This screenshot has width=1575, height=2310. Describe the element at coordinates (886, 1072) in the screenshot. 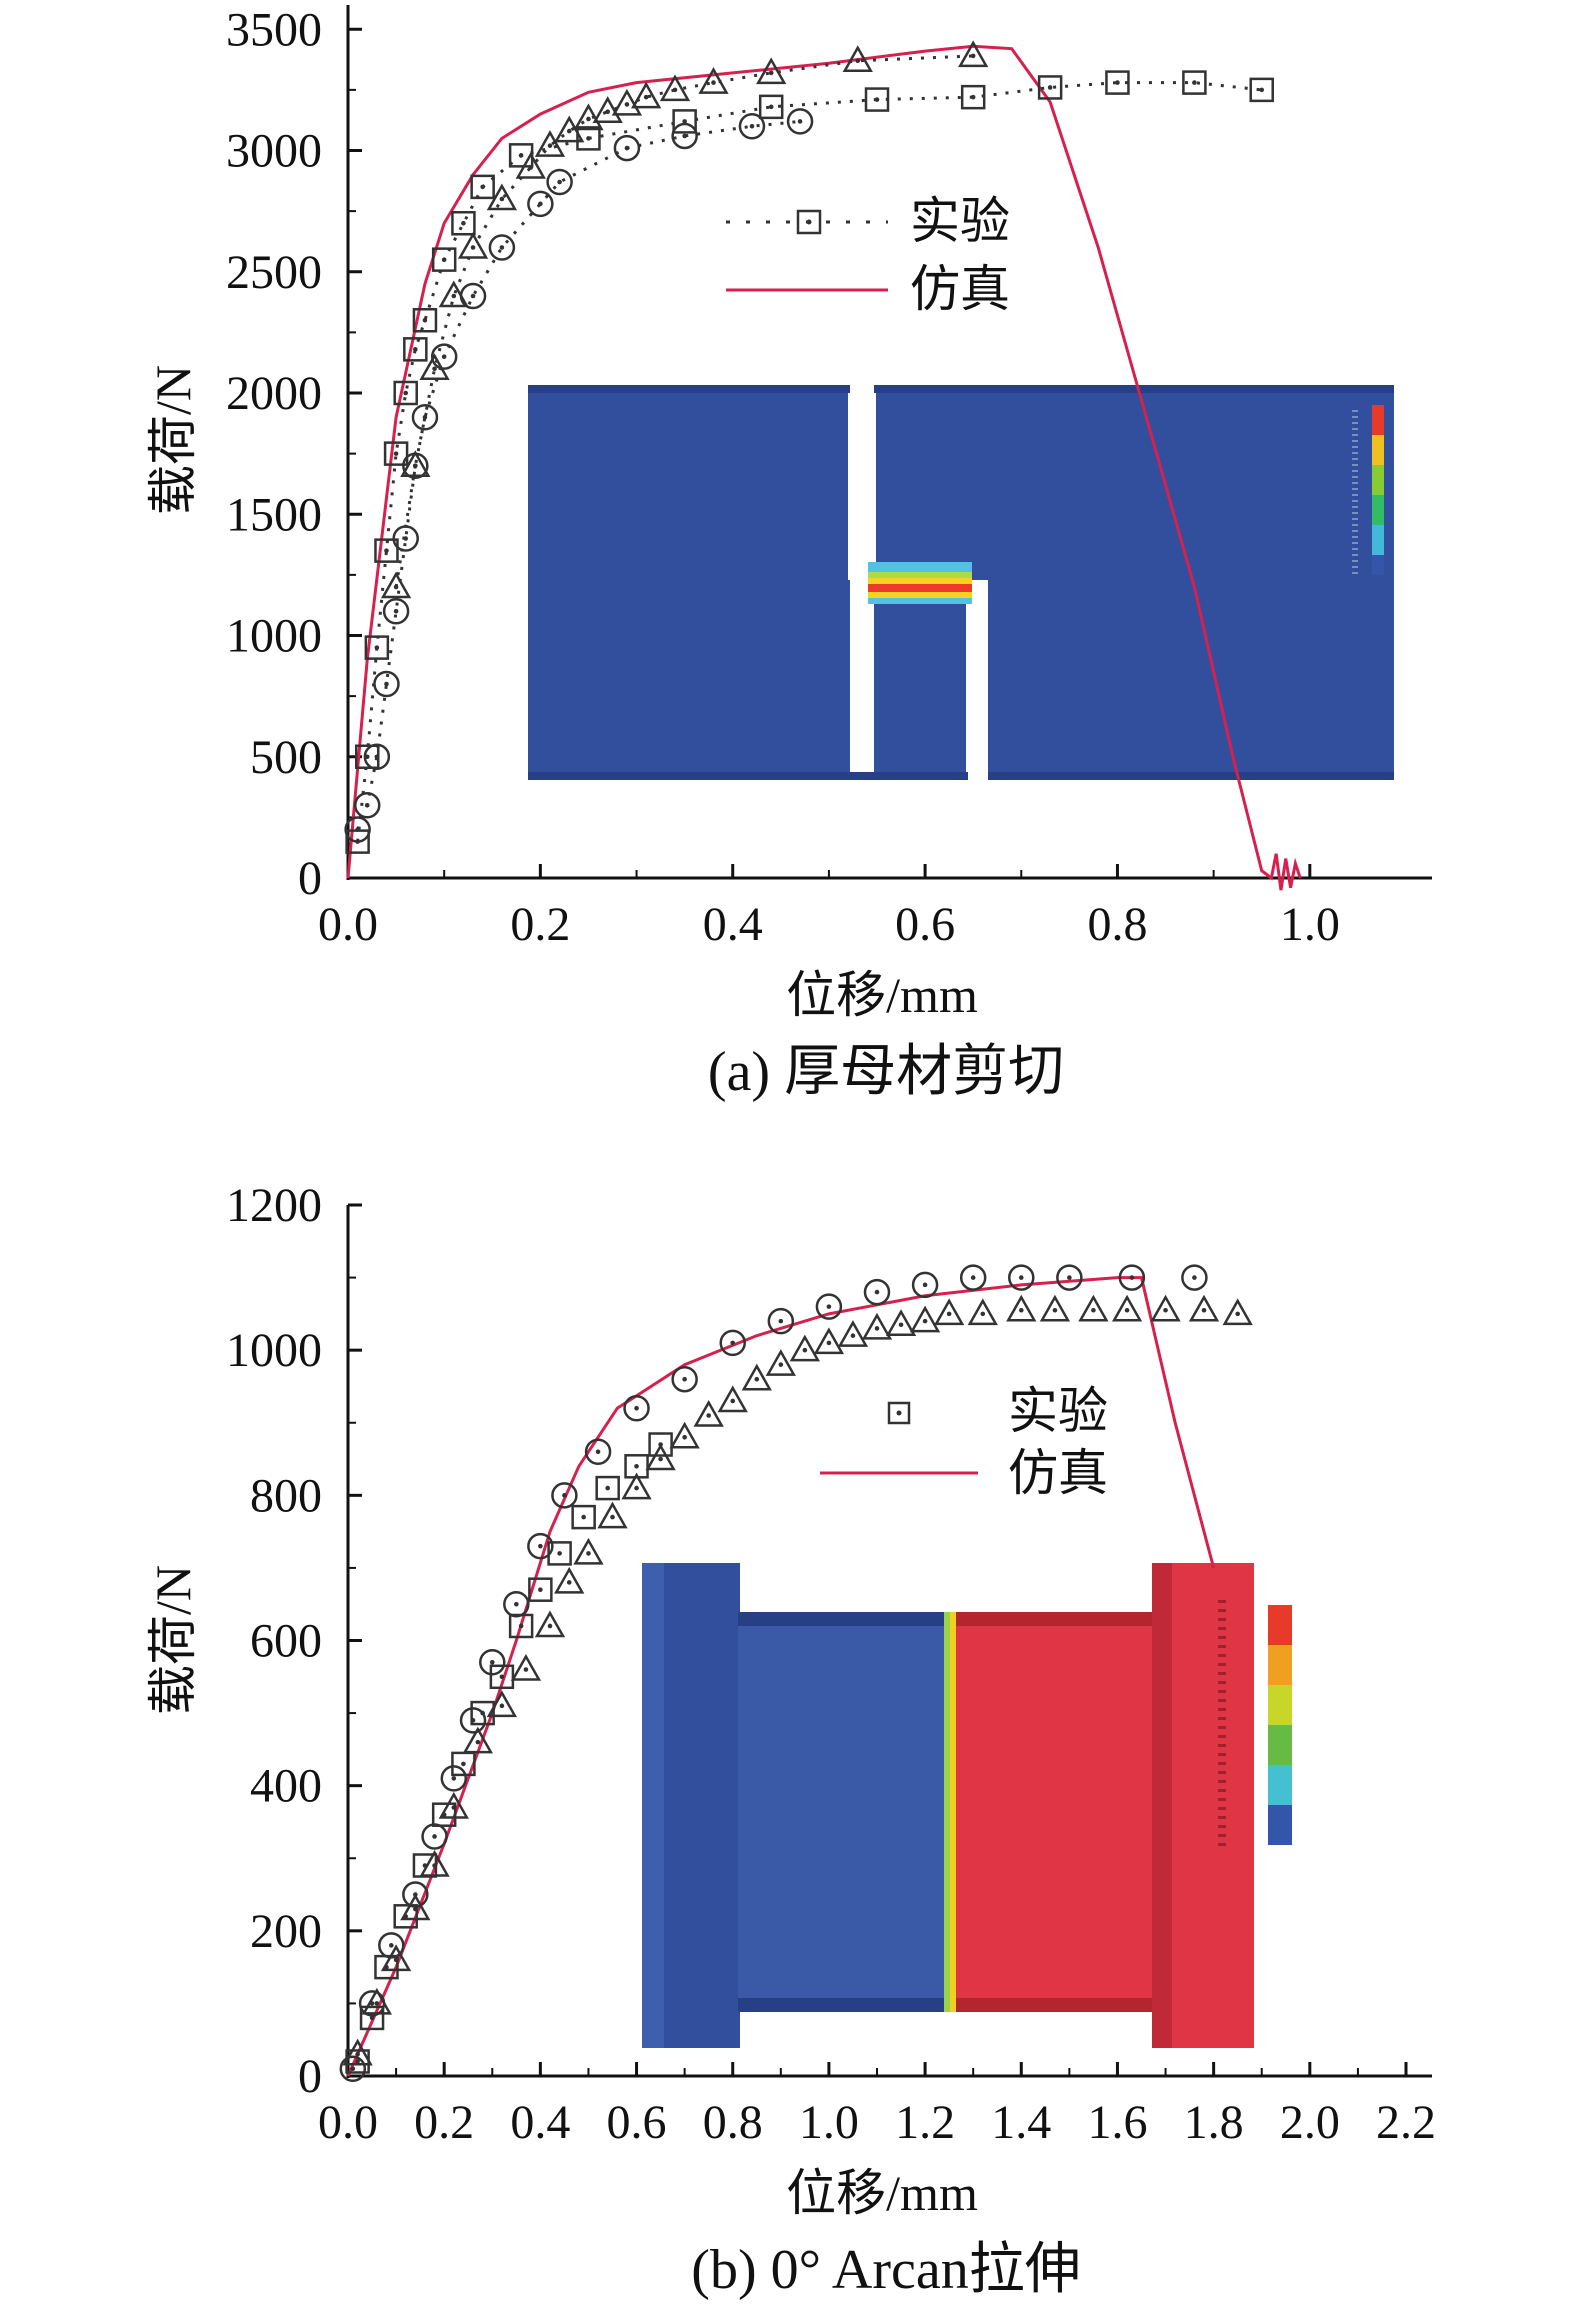

I see `caption-a: (a) 厚母材剪切` at that location.